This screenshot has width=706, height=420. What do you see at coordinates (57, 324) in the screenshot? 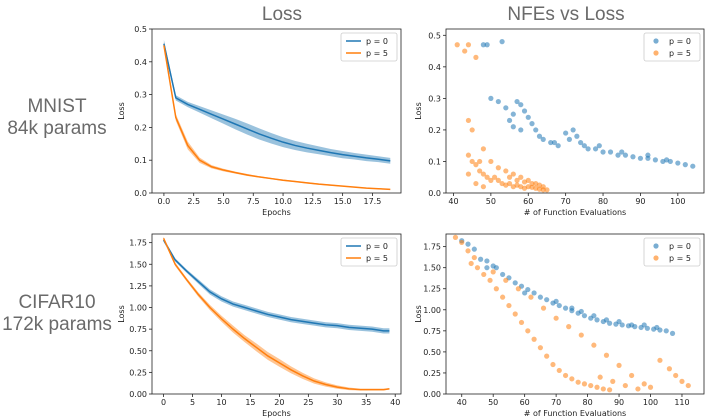
I see `row-label-cifar-params: 172k params` at bounding box center [57, 324].